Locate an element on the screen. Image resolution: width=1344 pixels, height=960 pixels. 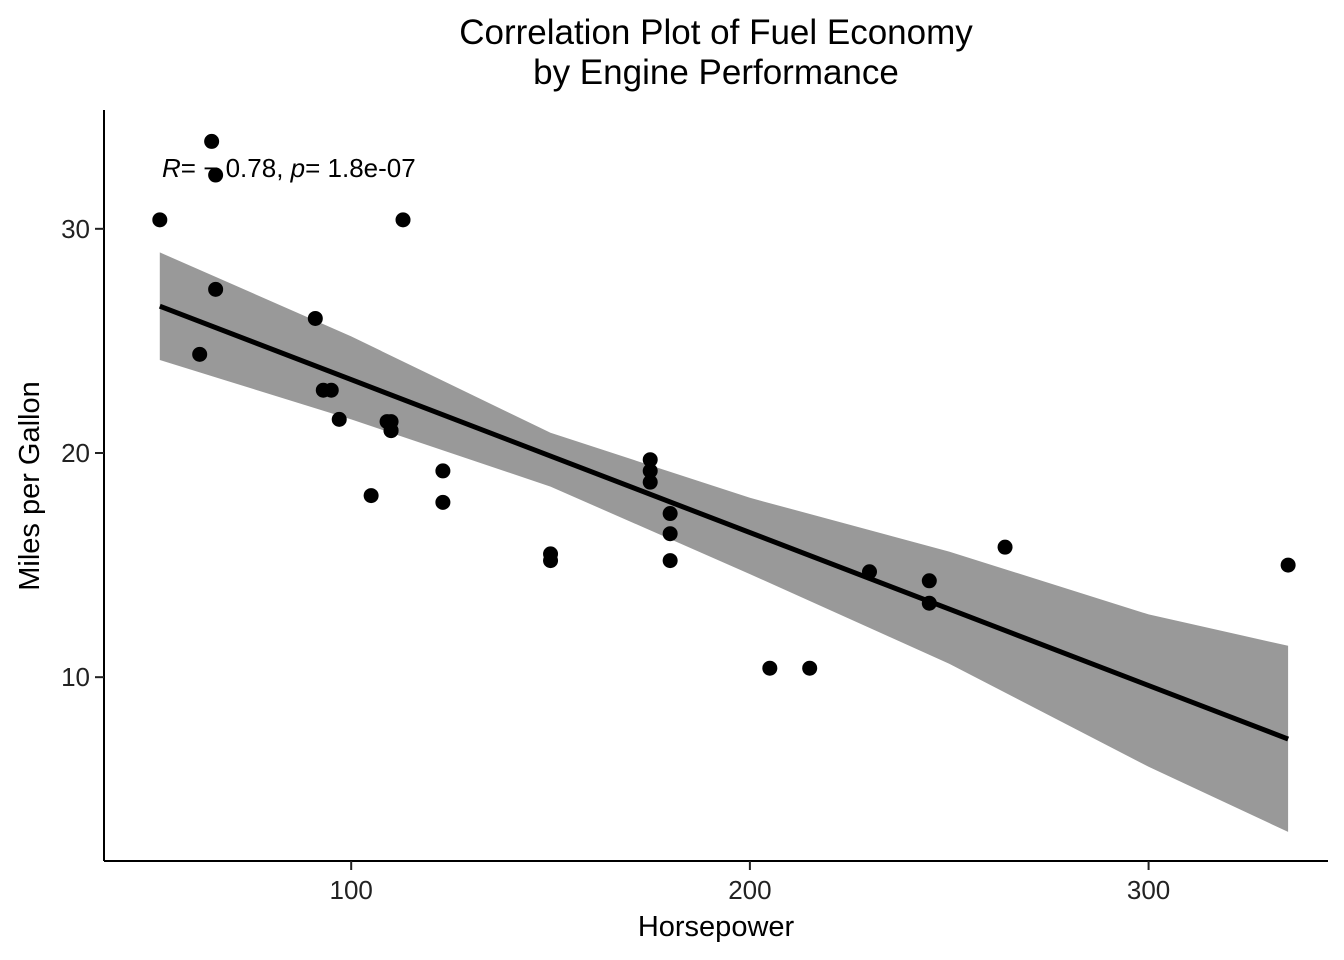
y-tick-label: 20 is located at coordinates (75, 453).